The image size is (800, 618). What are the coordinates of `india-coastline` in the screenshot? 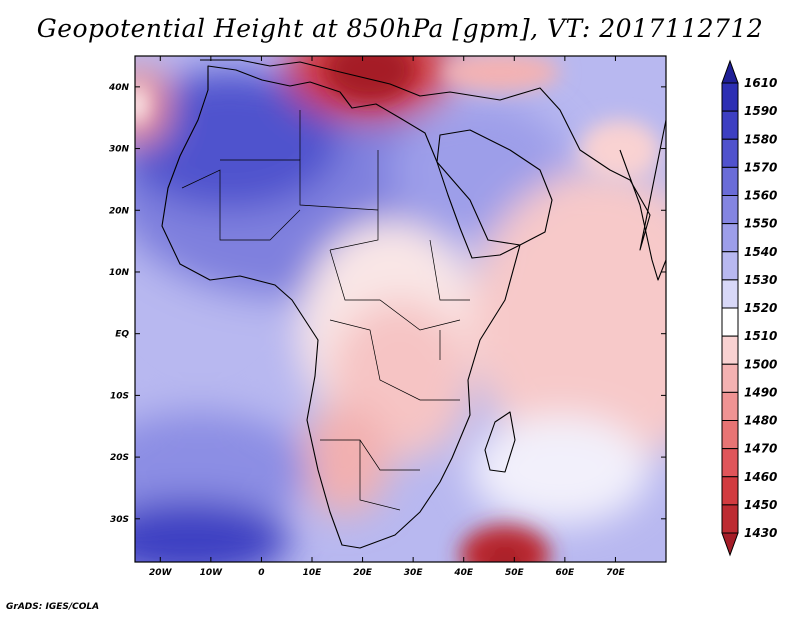 It's located at (642, 215).